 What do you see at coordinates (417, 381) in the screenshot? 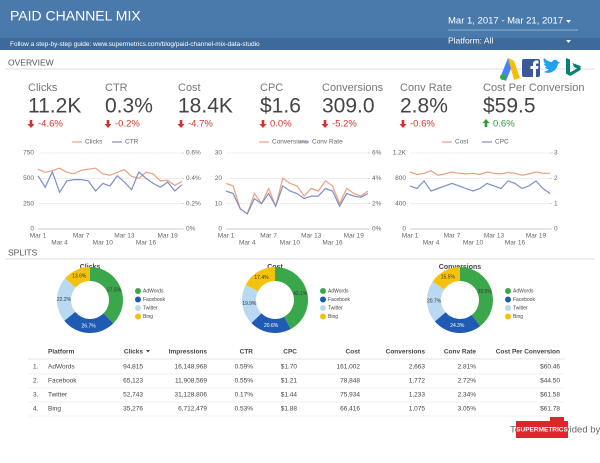
I see `table-cell: 1,772` at bounding box center [417, 381].